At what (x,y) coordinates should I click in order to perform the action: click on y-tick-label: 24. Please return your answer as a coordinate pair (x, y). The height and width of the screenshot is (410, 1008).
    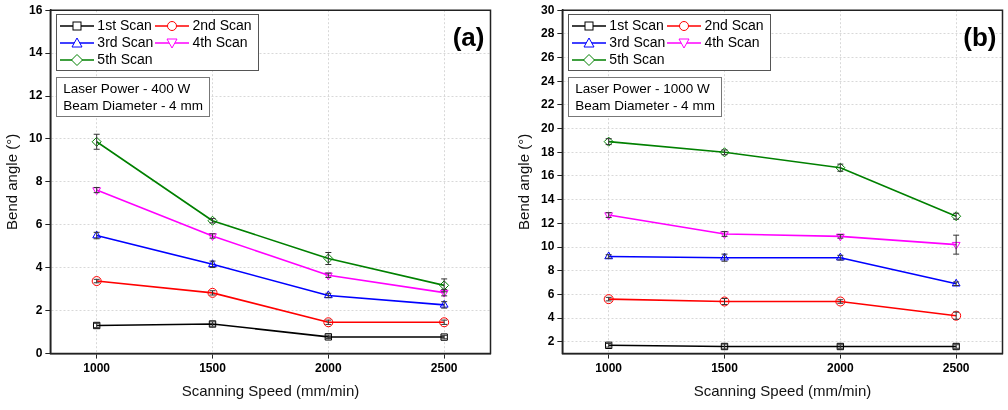
    Looking at the image, I should click on (547, 80).